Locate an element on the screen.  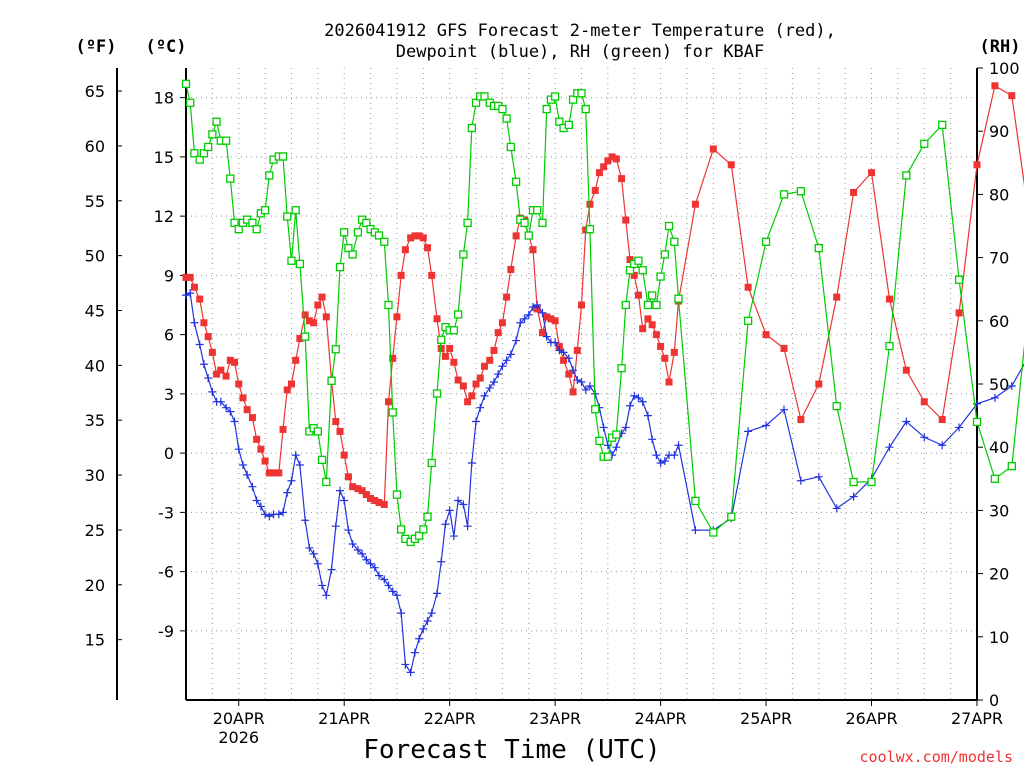
rh-tick-label: 90 is located at coordinates (999, 131).